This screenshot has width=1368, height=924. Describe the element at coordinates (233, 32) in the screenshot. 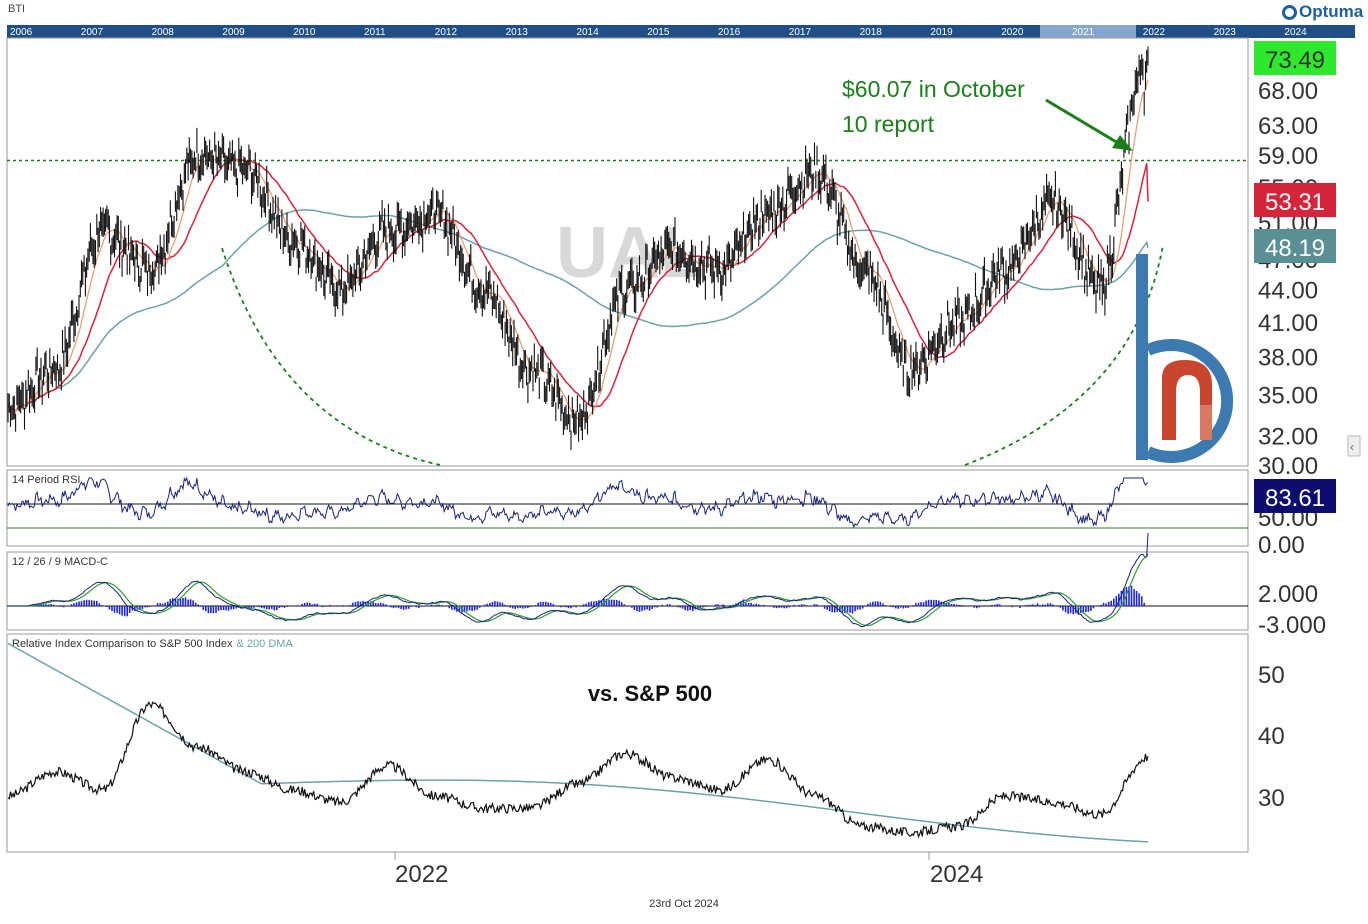

I see `overview-year-2009: 2009` at that location.